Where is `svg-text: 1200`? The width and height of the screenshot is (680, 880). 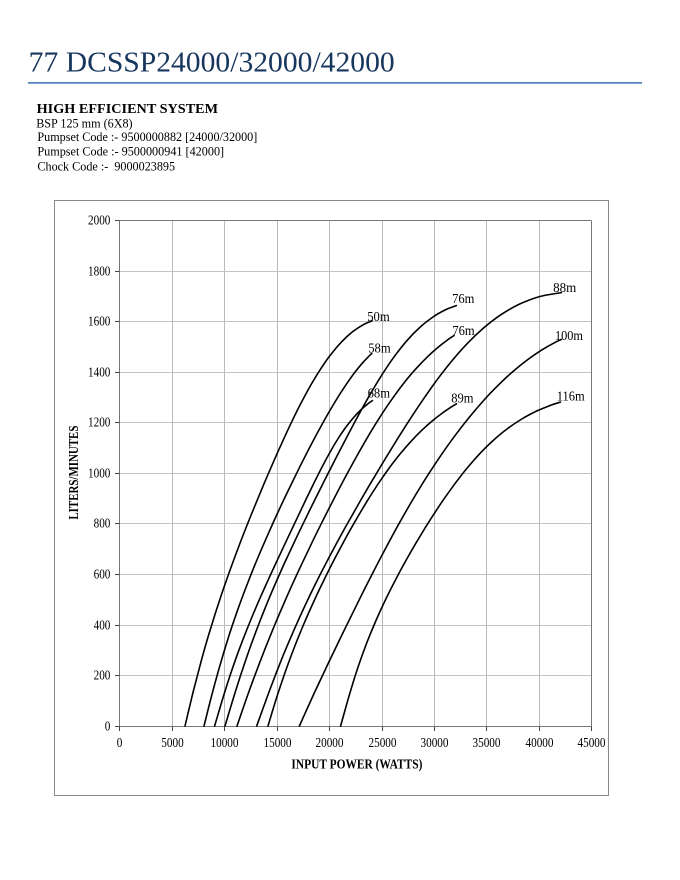
svg-text: 1200 is located at coordinates (99, 422).